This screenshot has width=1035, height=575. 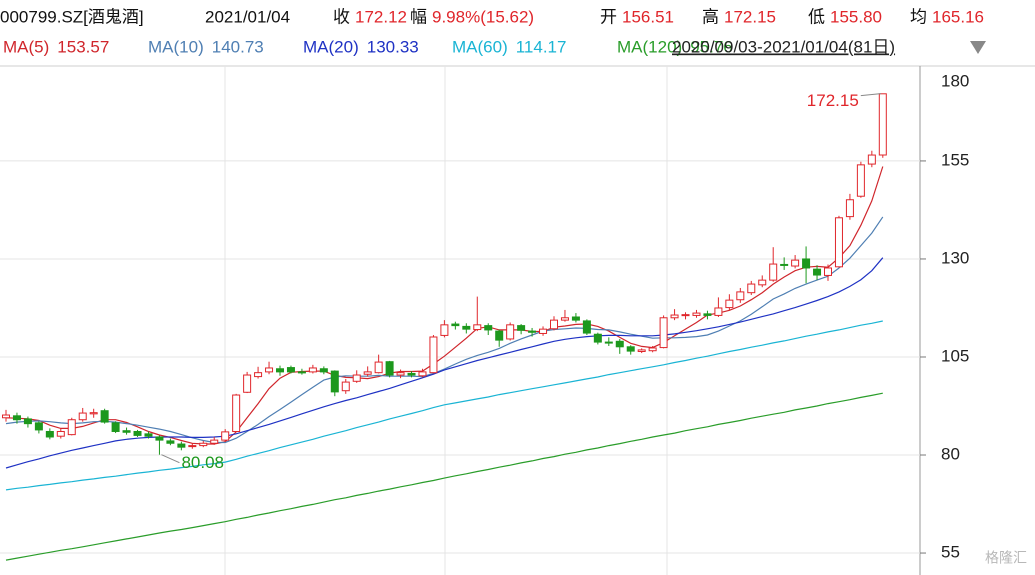 I want to click on legend-value: 153.57, so click(x=83, y=46).